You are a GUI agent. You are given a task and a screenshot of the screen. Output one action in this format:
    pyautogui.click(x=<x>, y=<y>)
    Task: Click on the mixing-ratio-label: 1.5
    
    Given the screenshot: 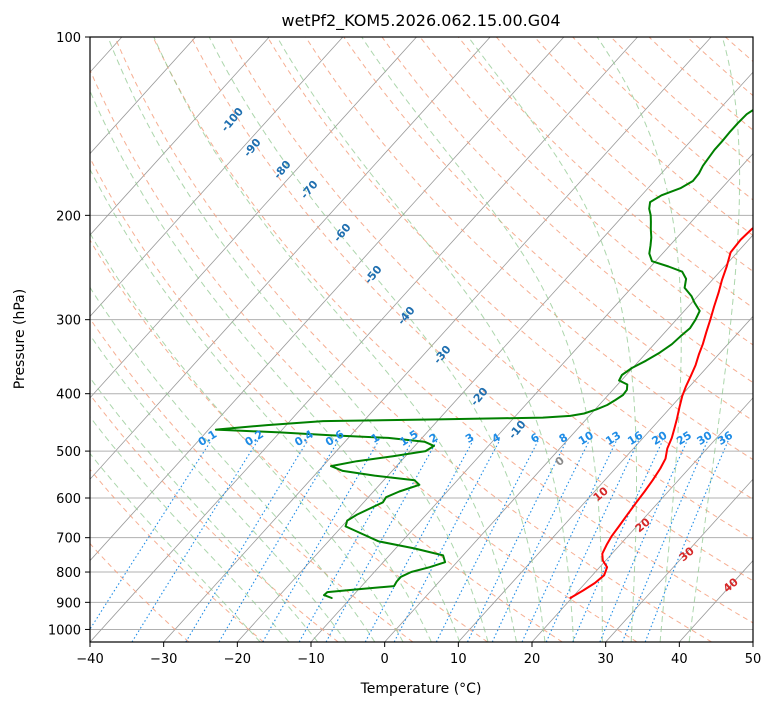 What is the action you would take?
    pyautogui.click(x=408, y=438)
    